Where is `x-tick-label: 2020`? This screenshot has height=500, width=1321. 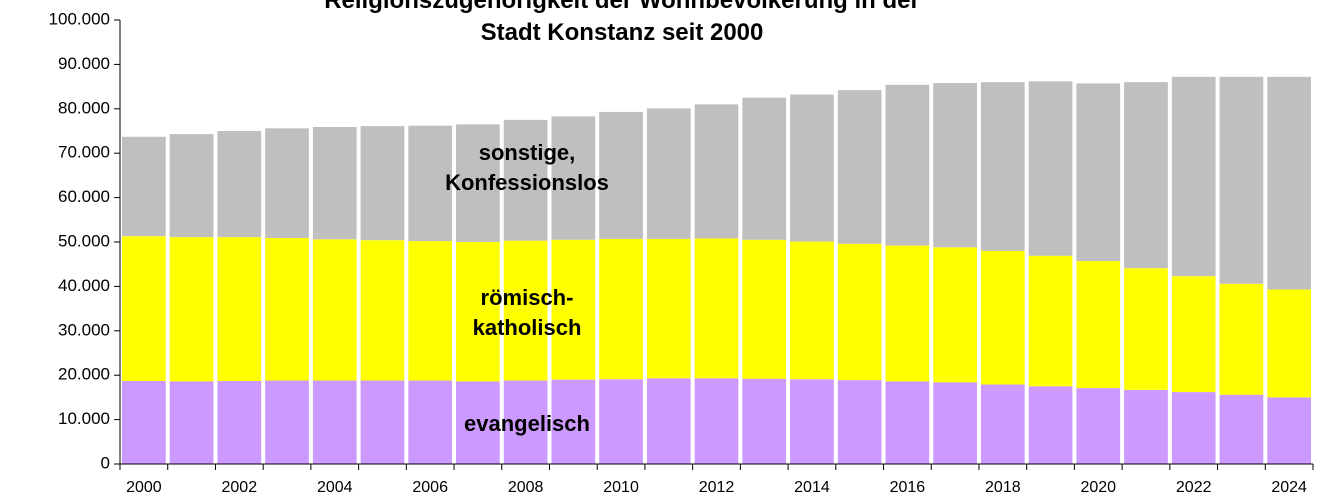 x-tick-label: 2020 is located at coordinates (1098, 487).